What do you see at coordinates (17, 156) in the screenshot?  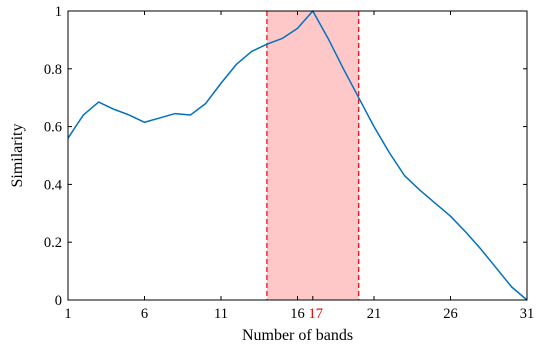 I see `y-axis-label: Similarity` at bounding box center [17, 156].